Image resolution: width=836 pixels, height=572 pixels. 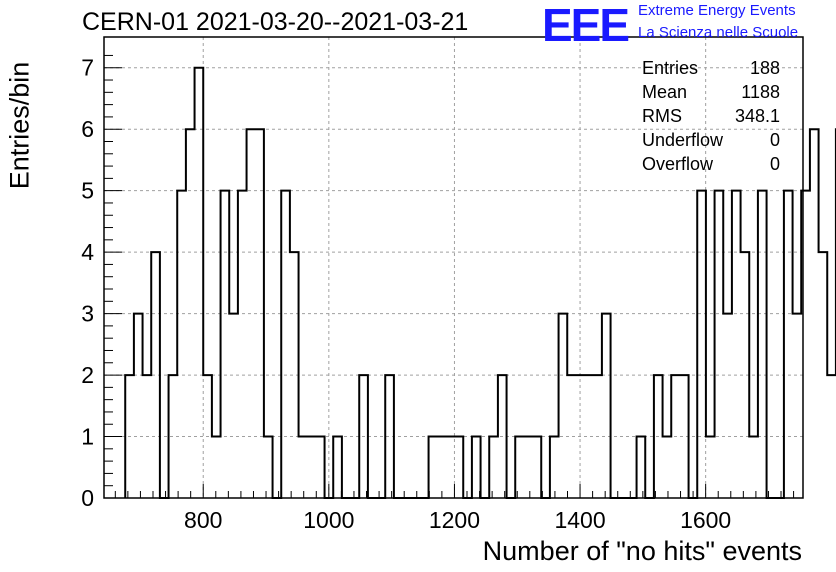 What do you see at coordinates (87, 375) in the screenshot?
I see `y-tick-label: 2` at bounding box center [87, 375].